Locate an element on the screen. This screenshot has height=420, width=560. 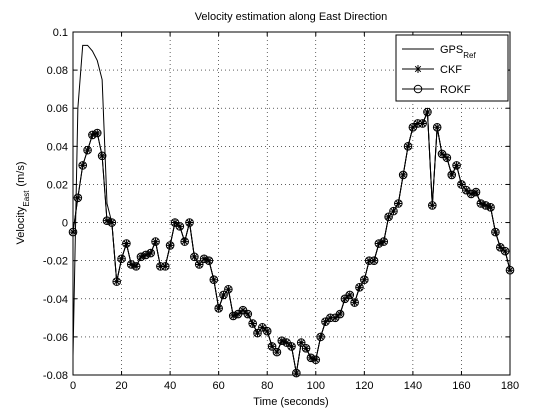
x-tick-label: 20 is located at coordinates (121, 386).